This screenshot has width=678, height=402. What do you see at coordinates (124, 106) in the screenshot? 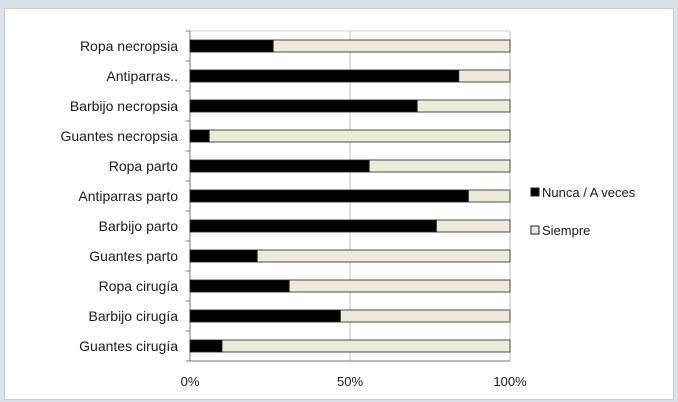
I see `category-label: Barbijo necropsia` at bounding box center [124, 106].